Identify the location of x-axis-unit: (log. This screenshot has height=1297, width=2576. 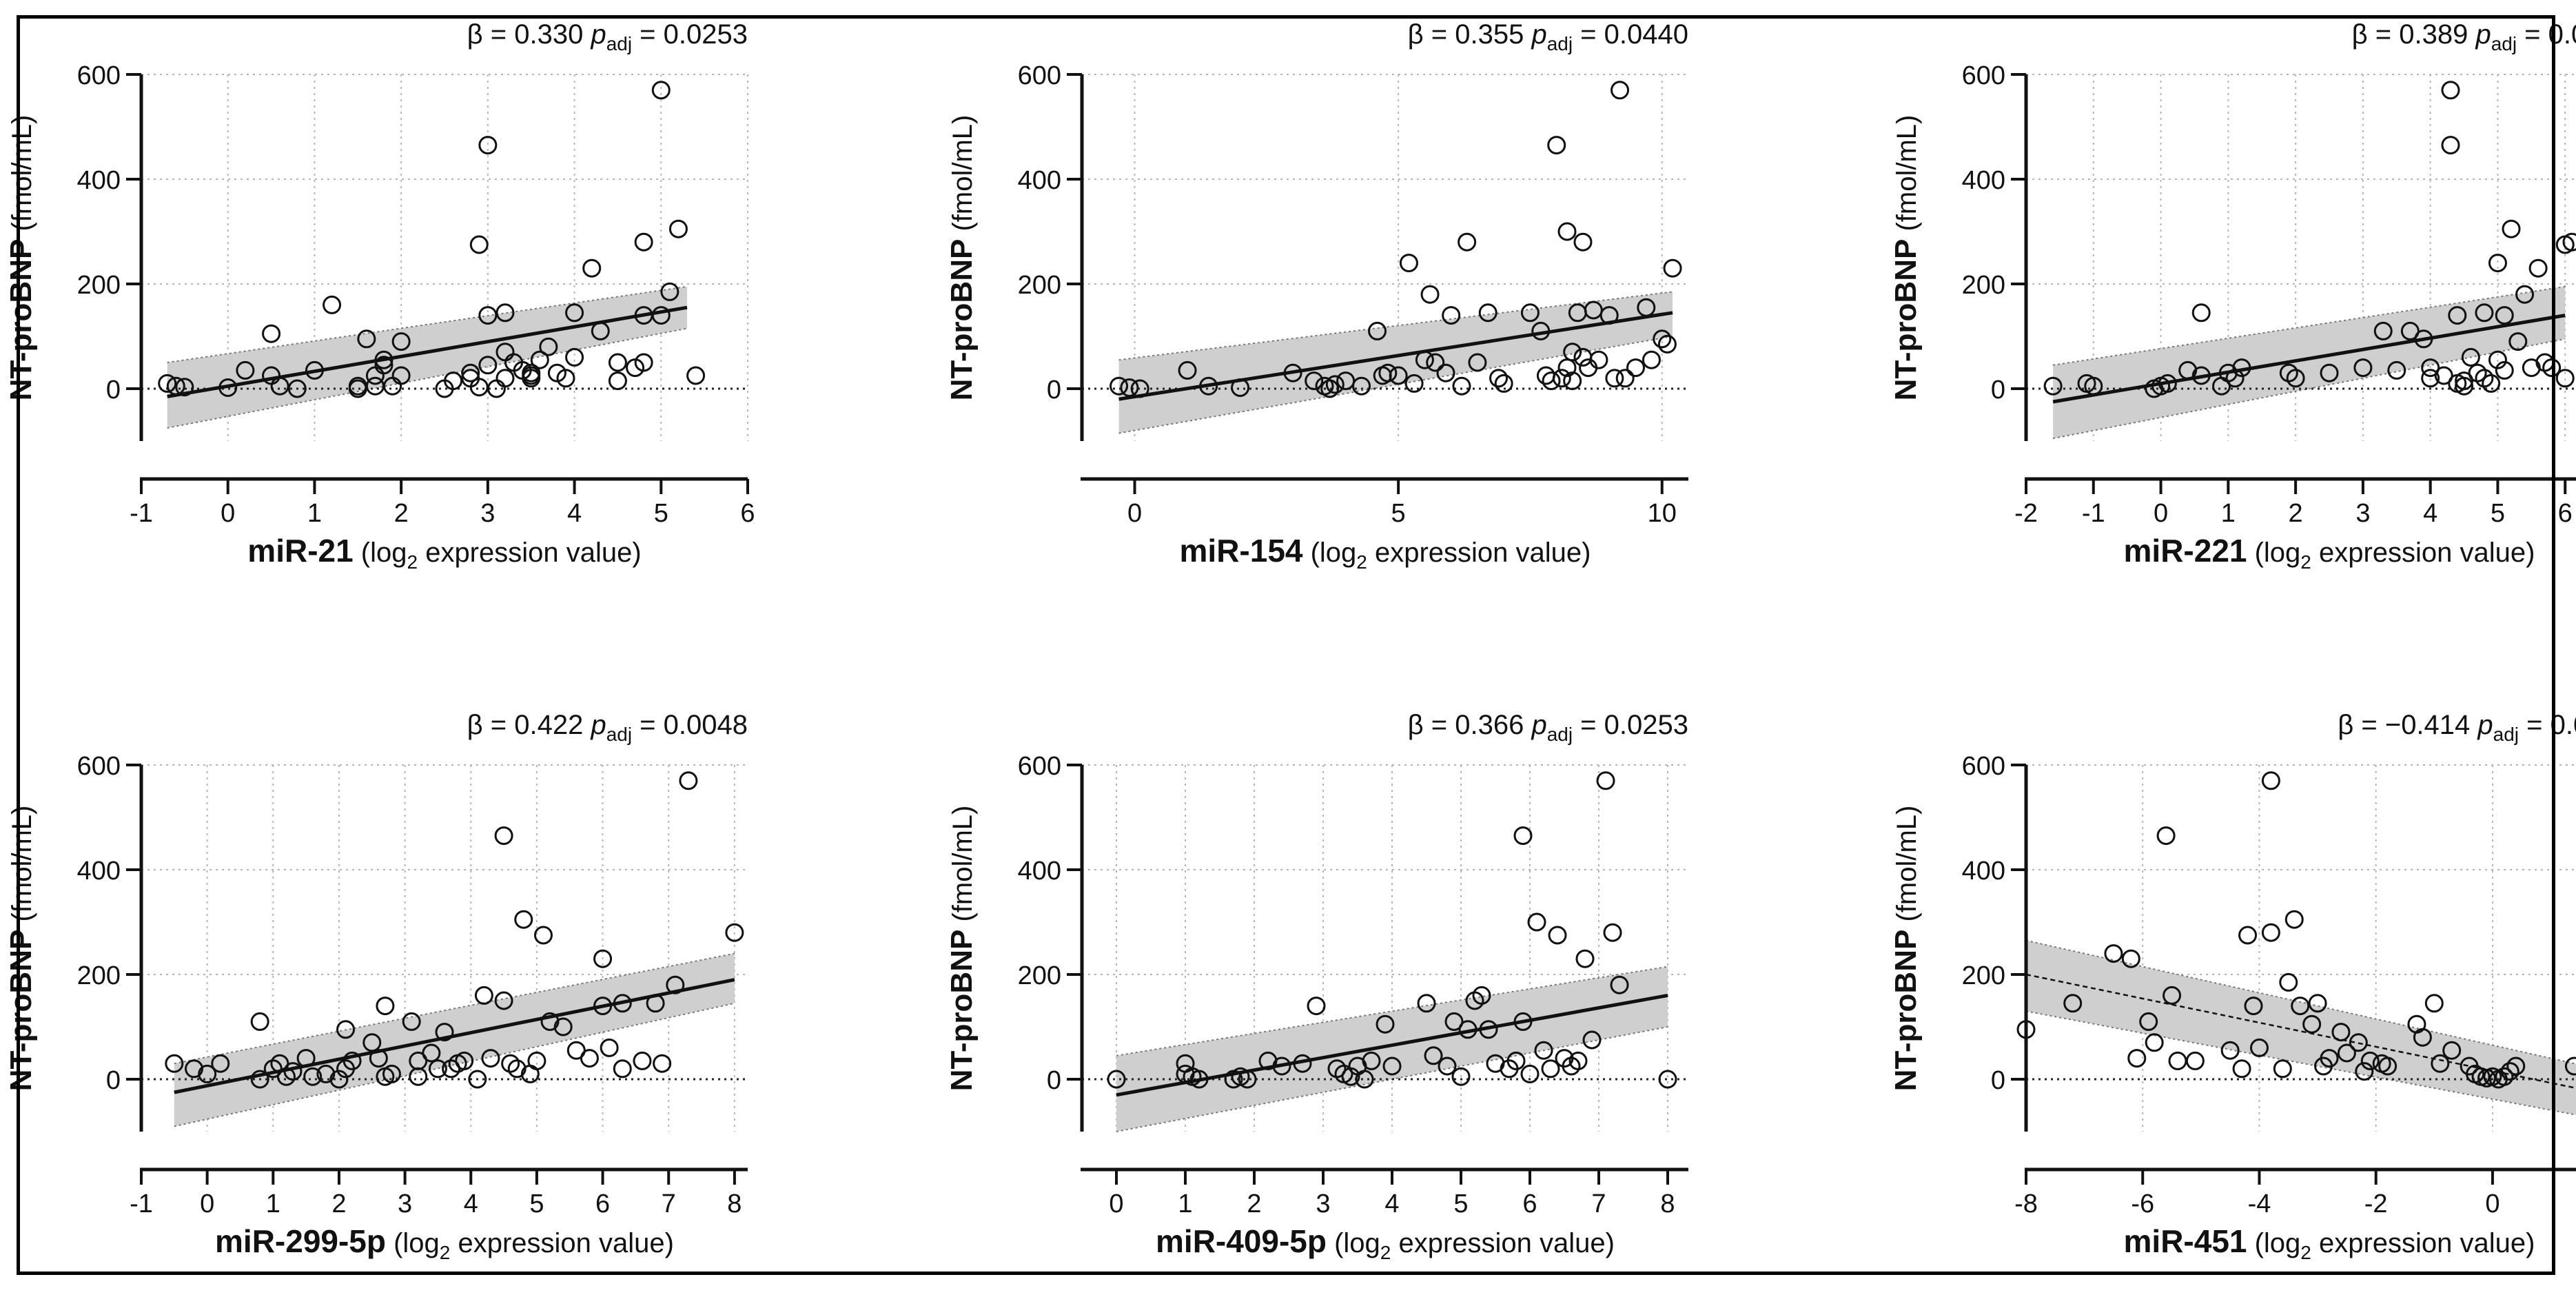
(413, 1243).